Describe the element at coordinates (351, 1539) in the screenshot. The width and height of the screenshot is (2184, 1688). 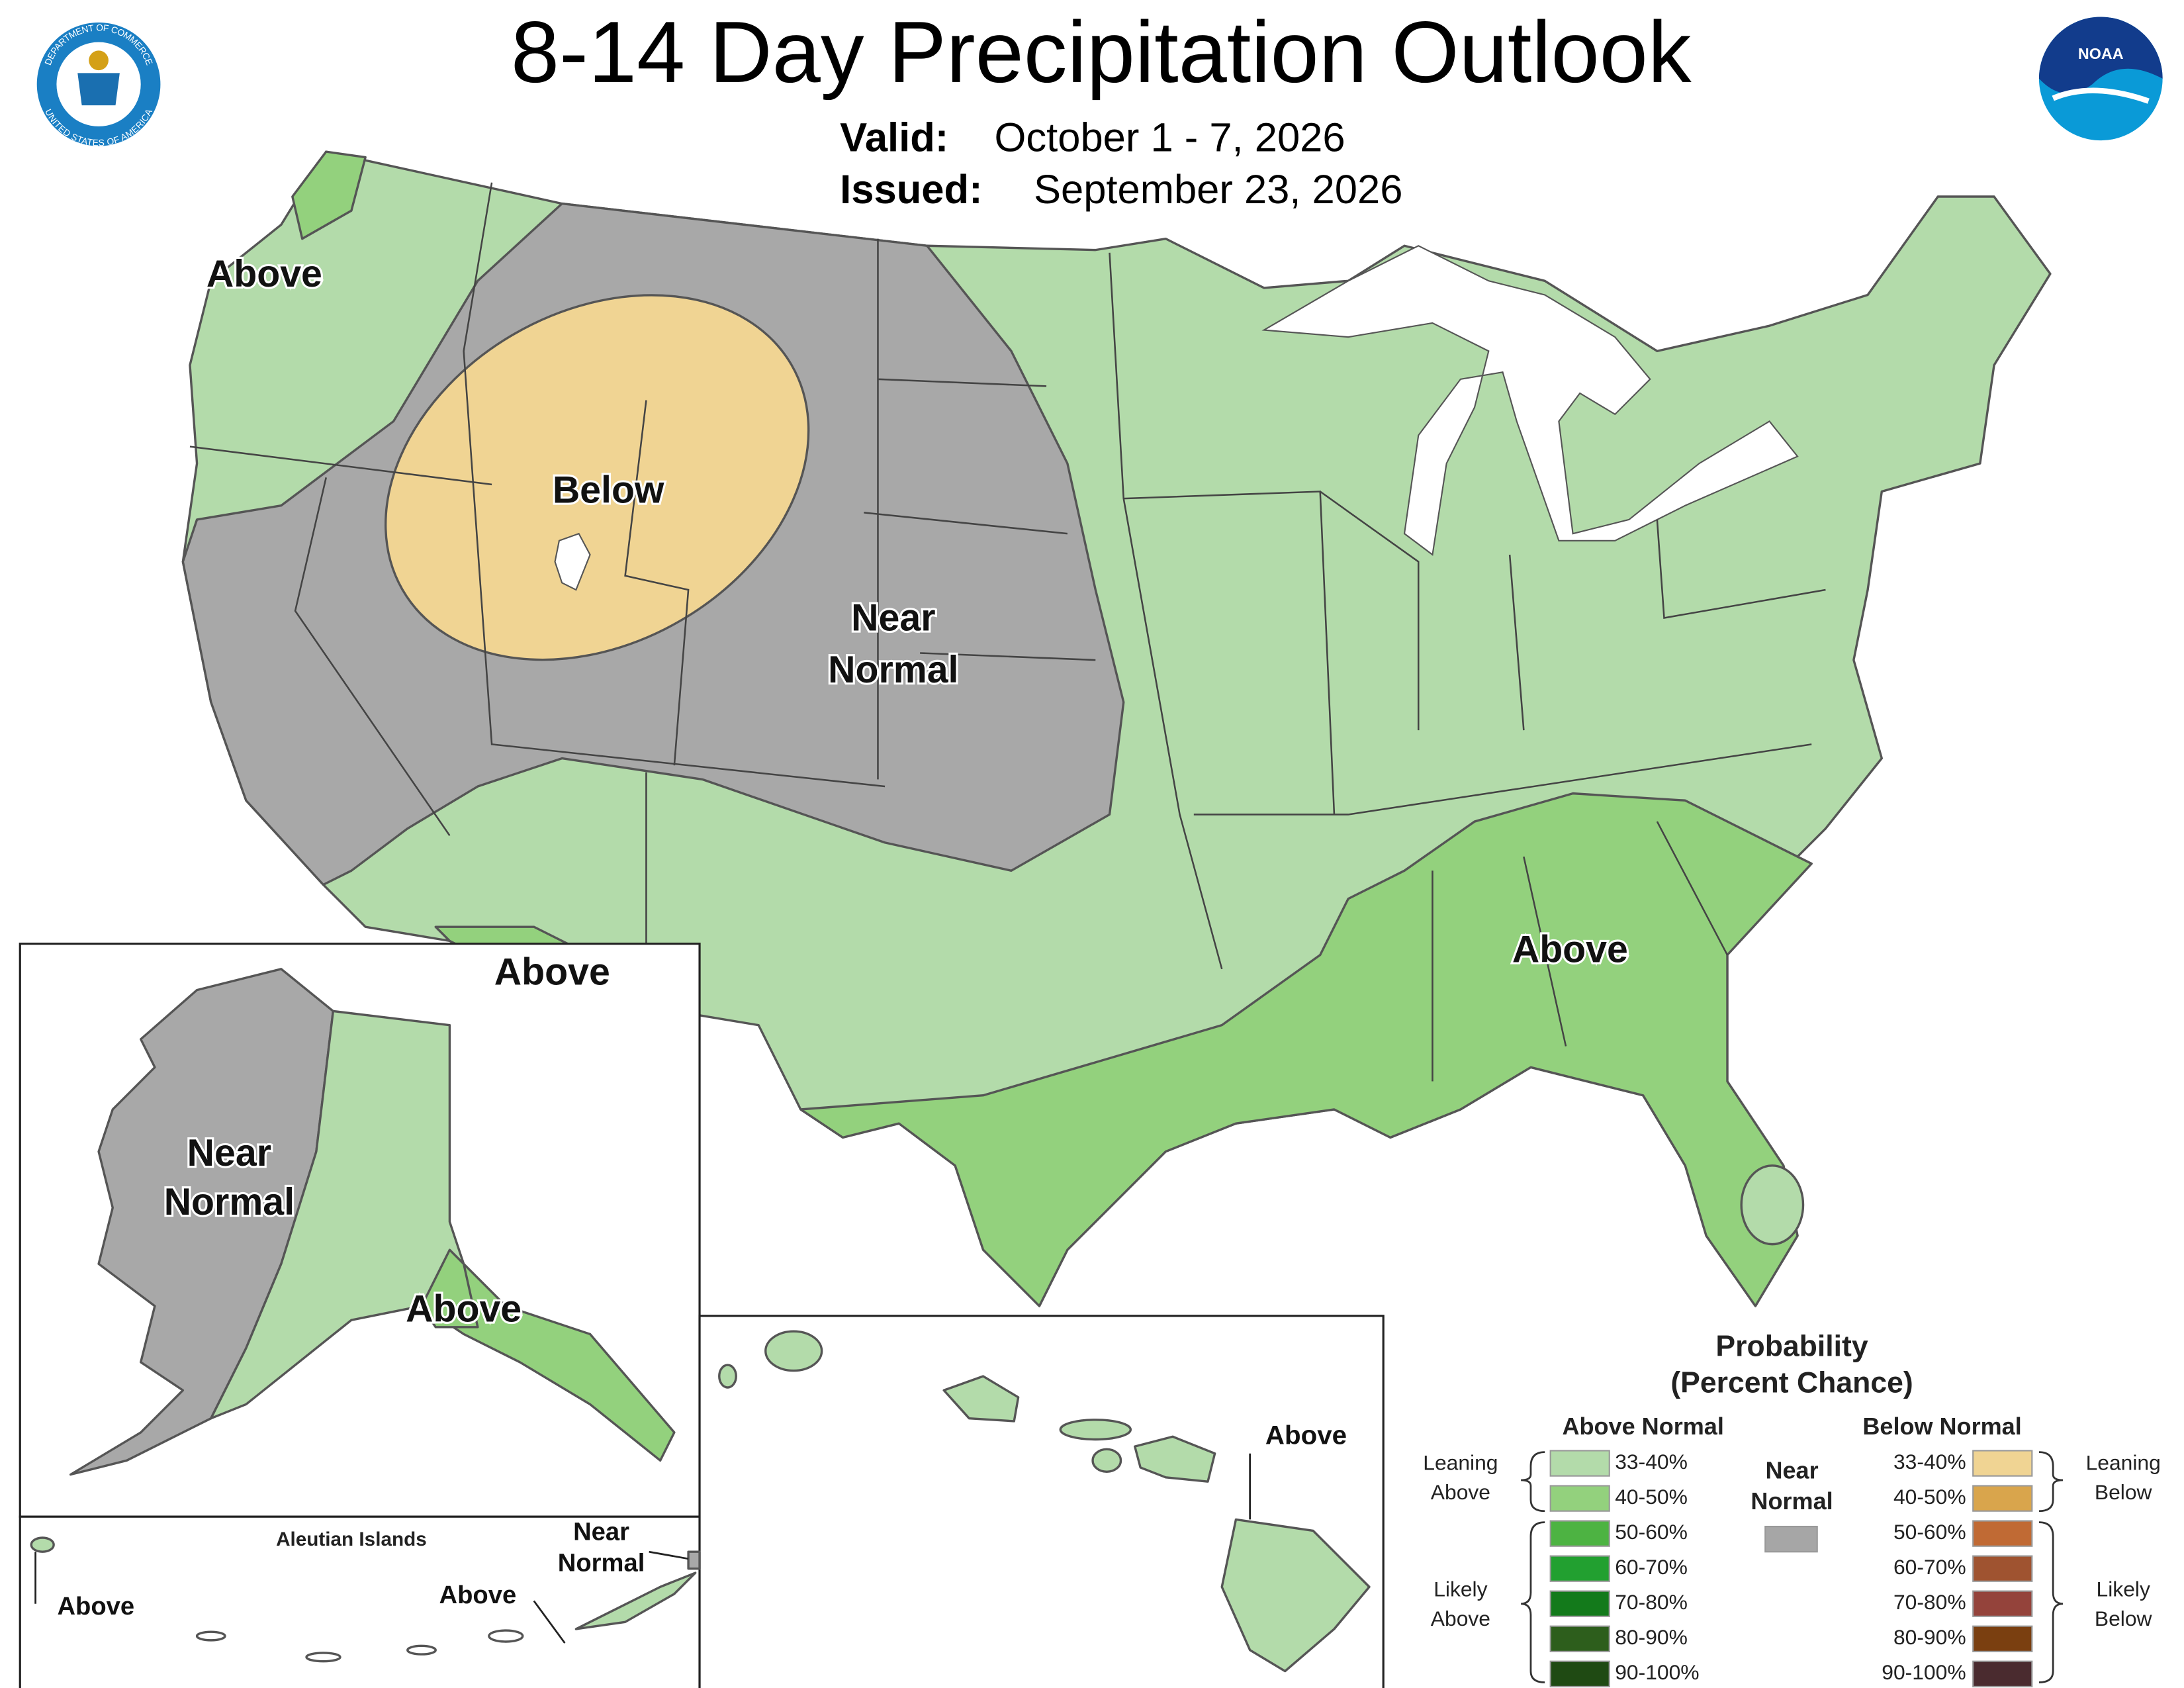
I see `aleutian-title: Aleutian Islands` at that location.